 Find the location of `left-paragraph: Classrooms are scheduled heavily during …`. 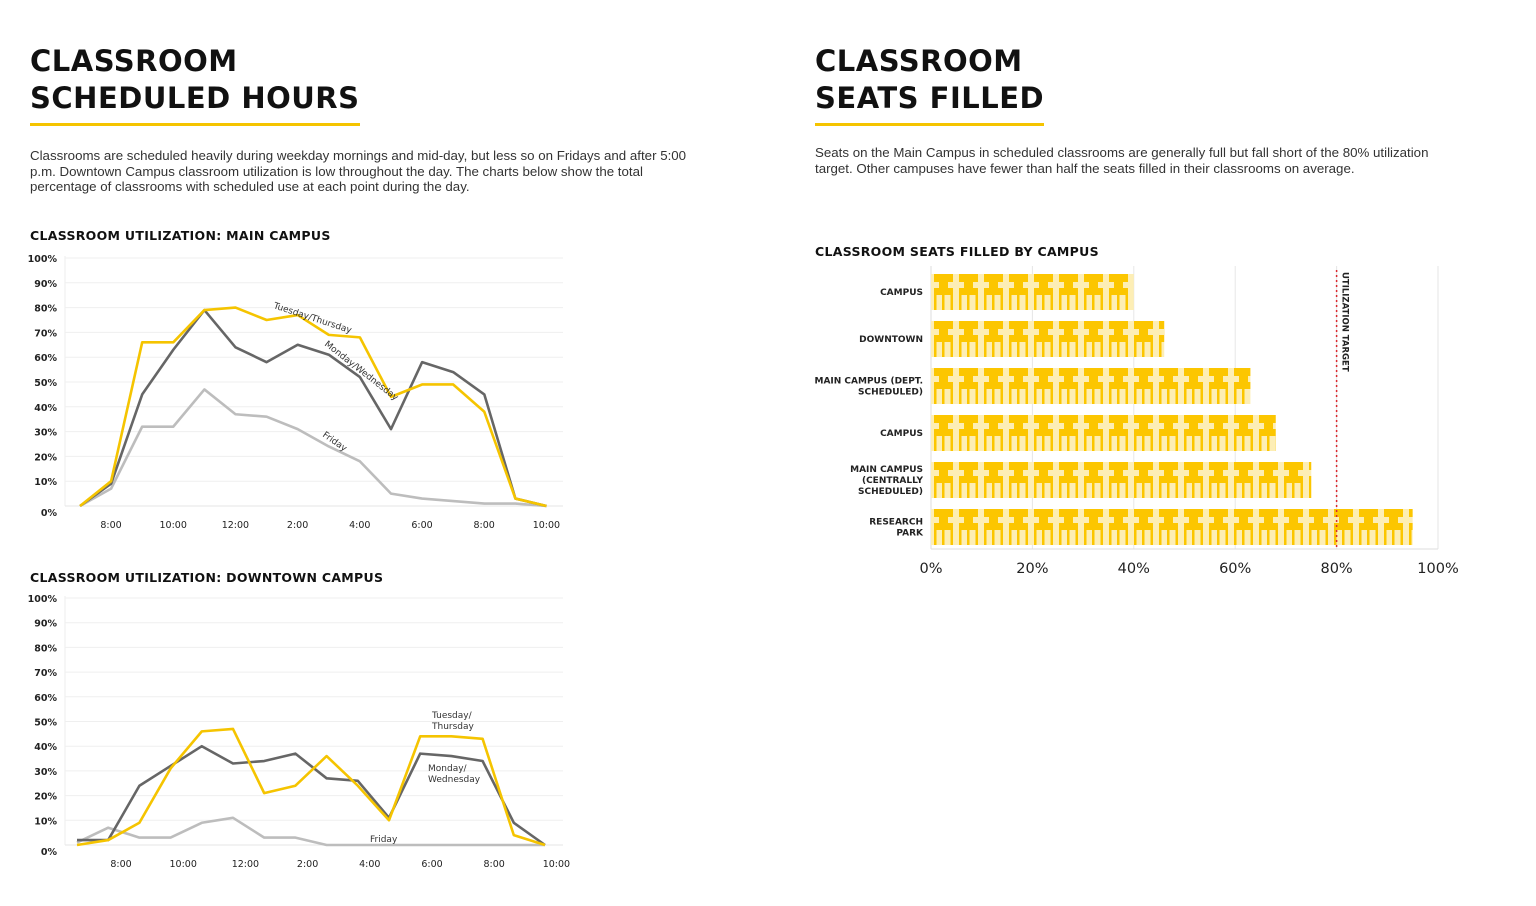

left-paragraph: Classrooms are scheduled heavily during … is located at coordinates (358, 171).